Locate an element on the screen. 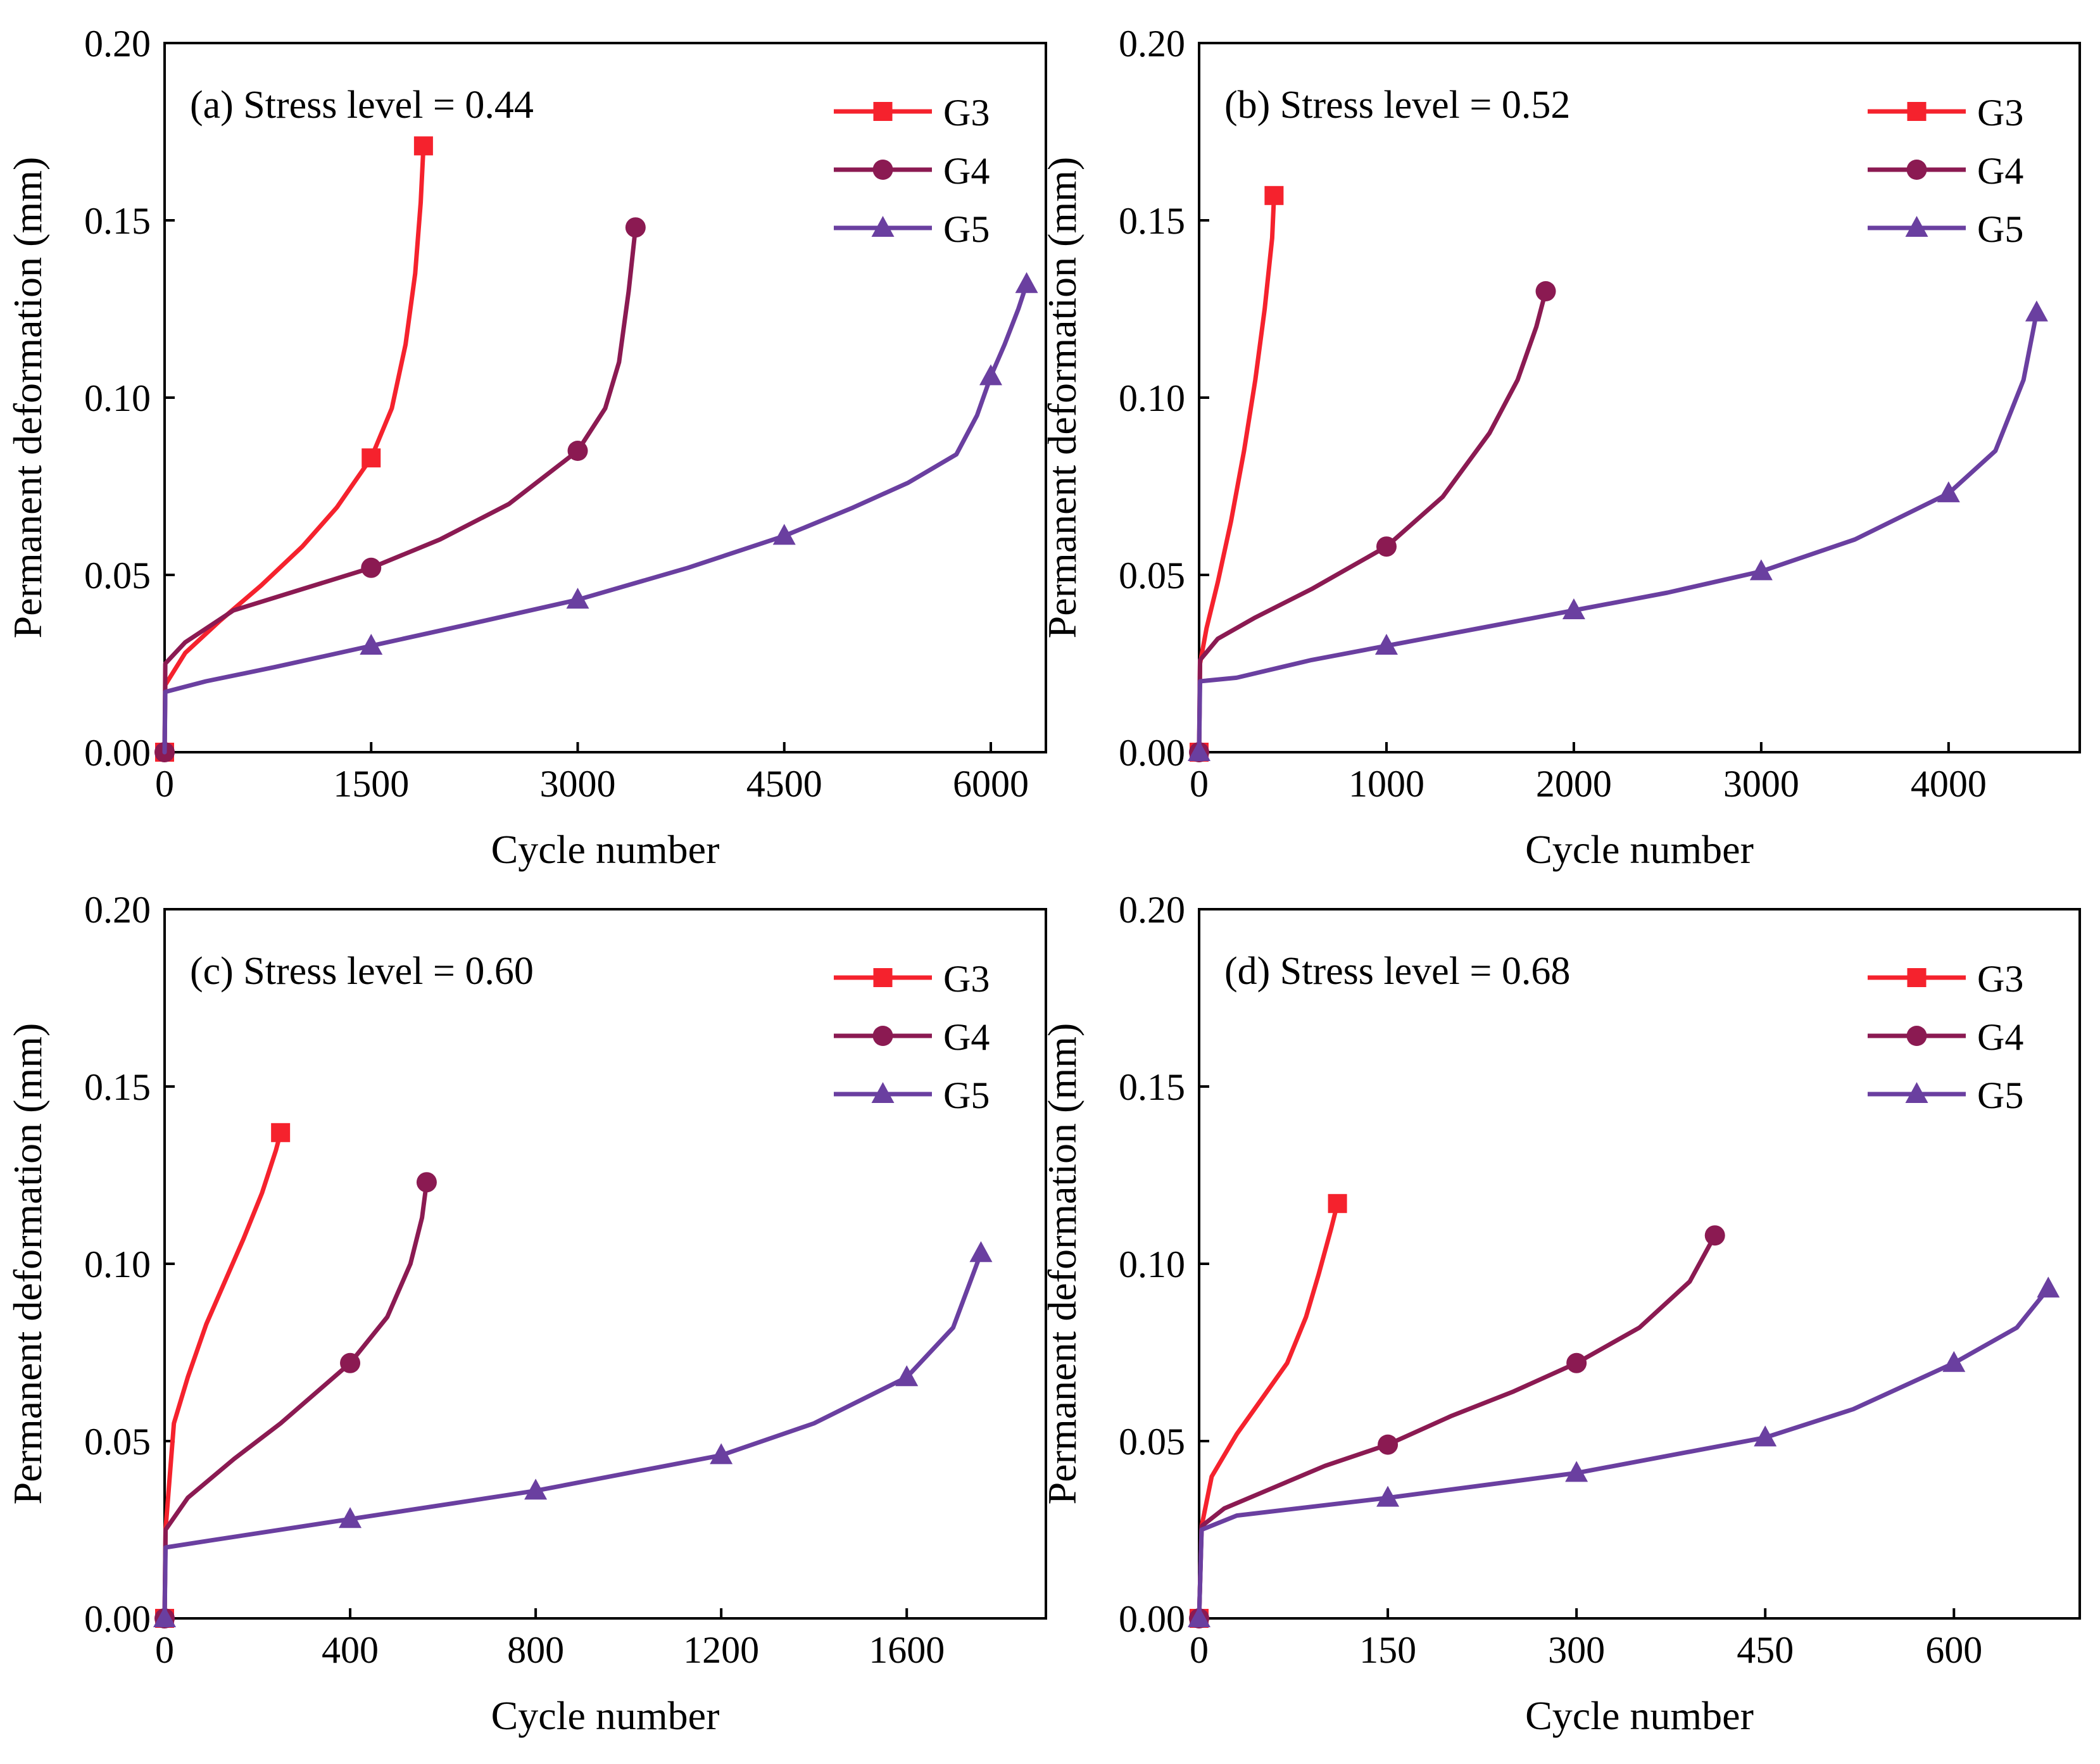  y-tick-label: 0.20 is located at coordinates (117, 910).